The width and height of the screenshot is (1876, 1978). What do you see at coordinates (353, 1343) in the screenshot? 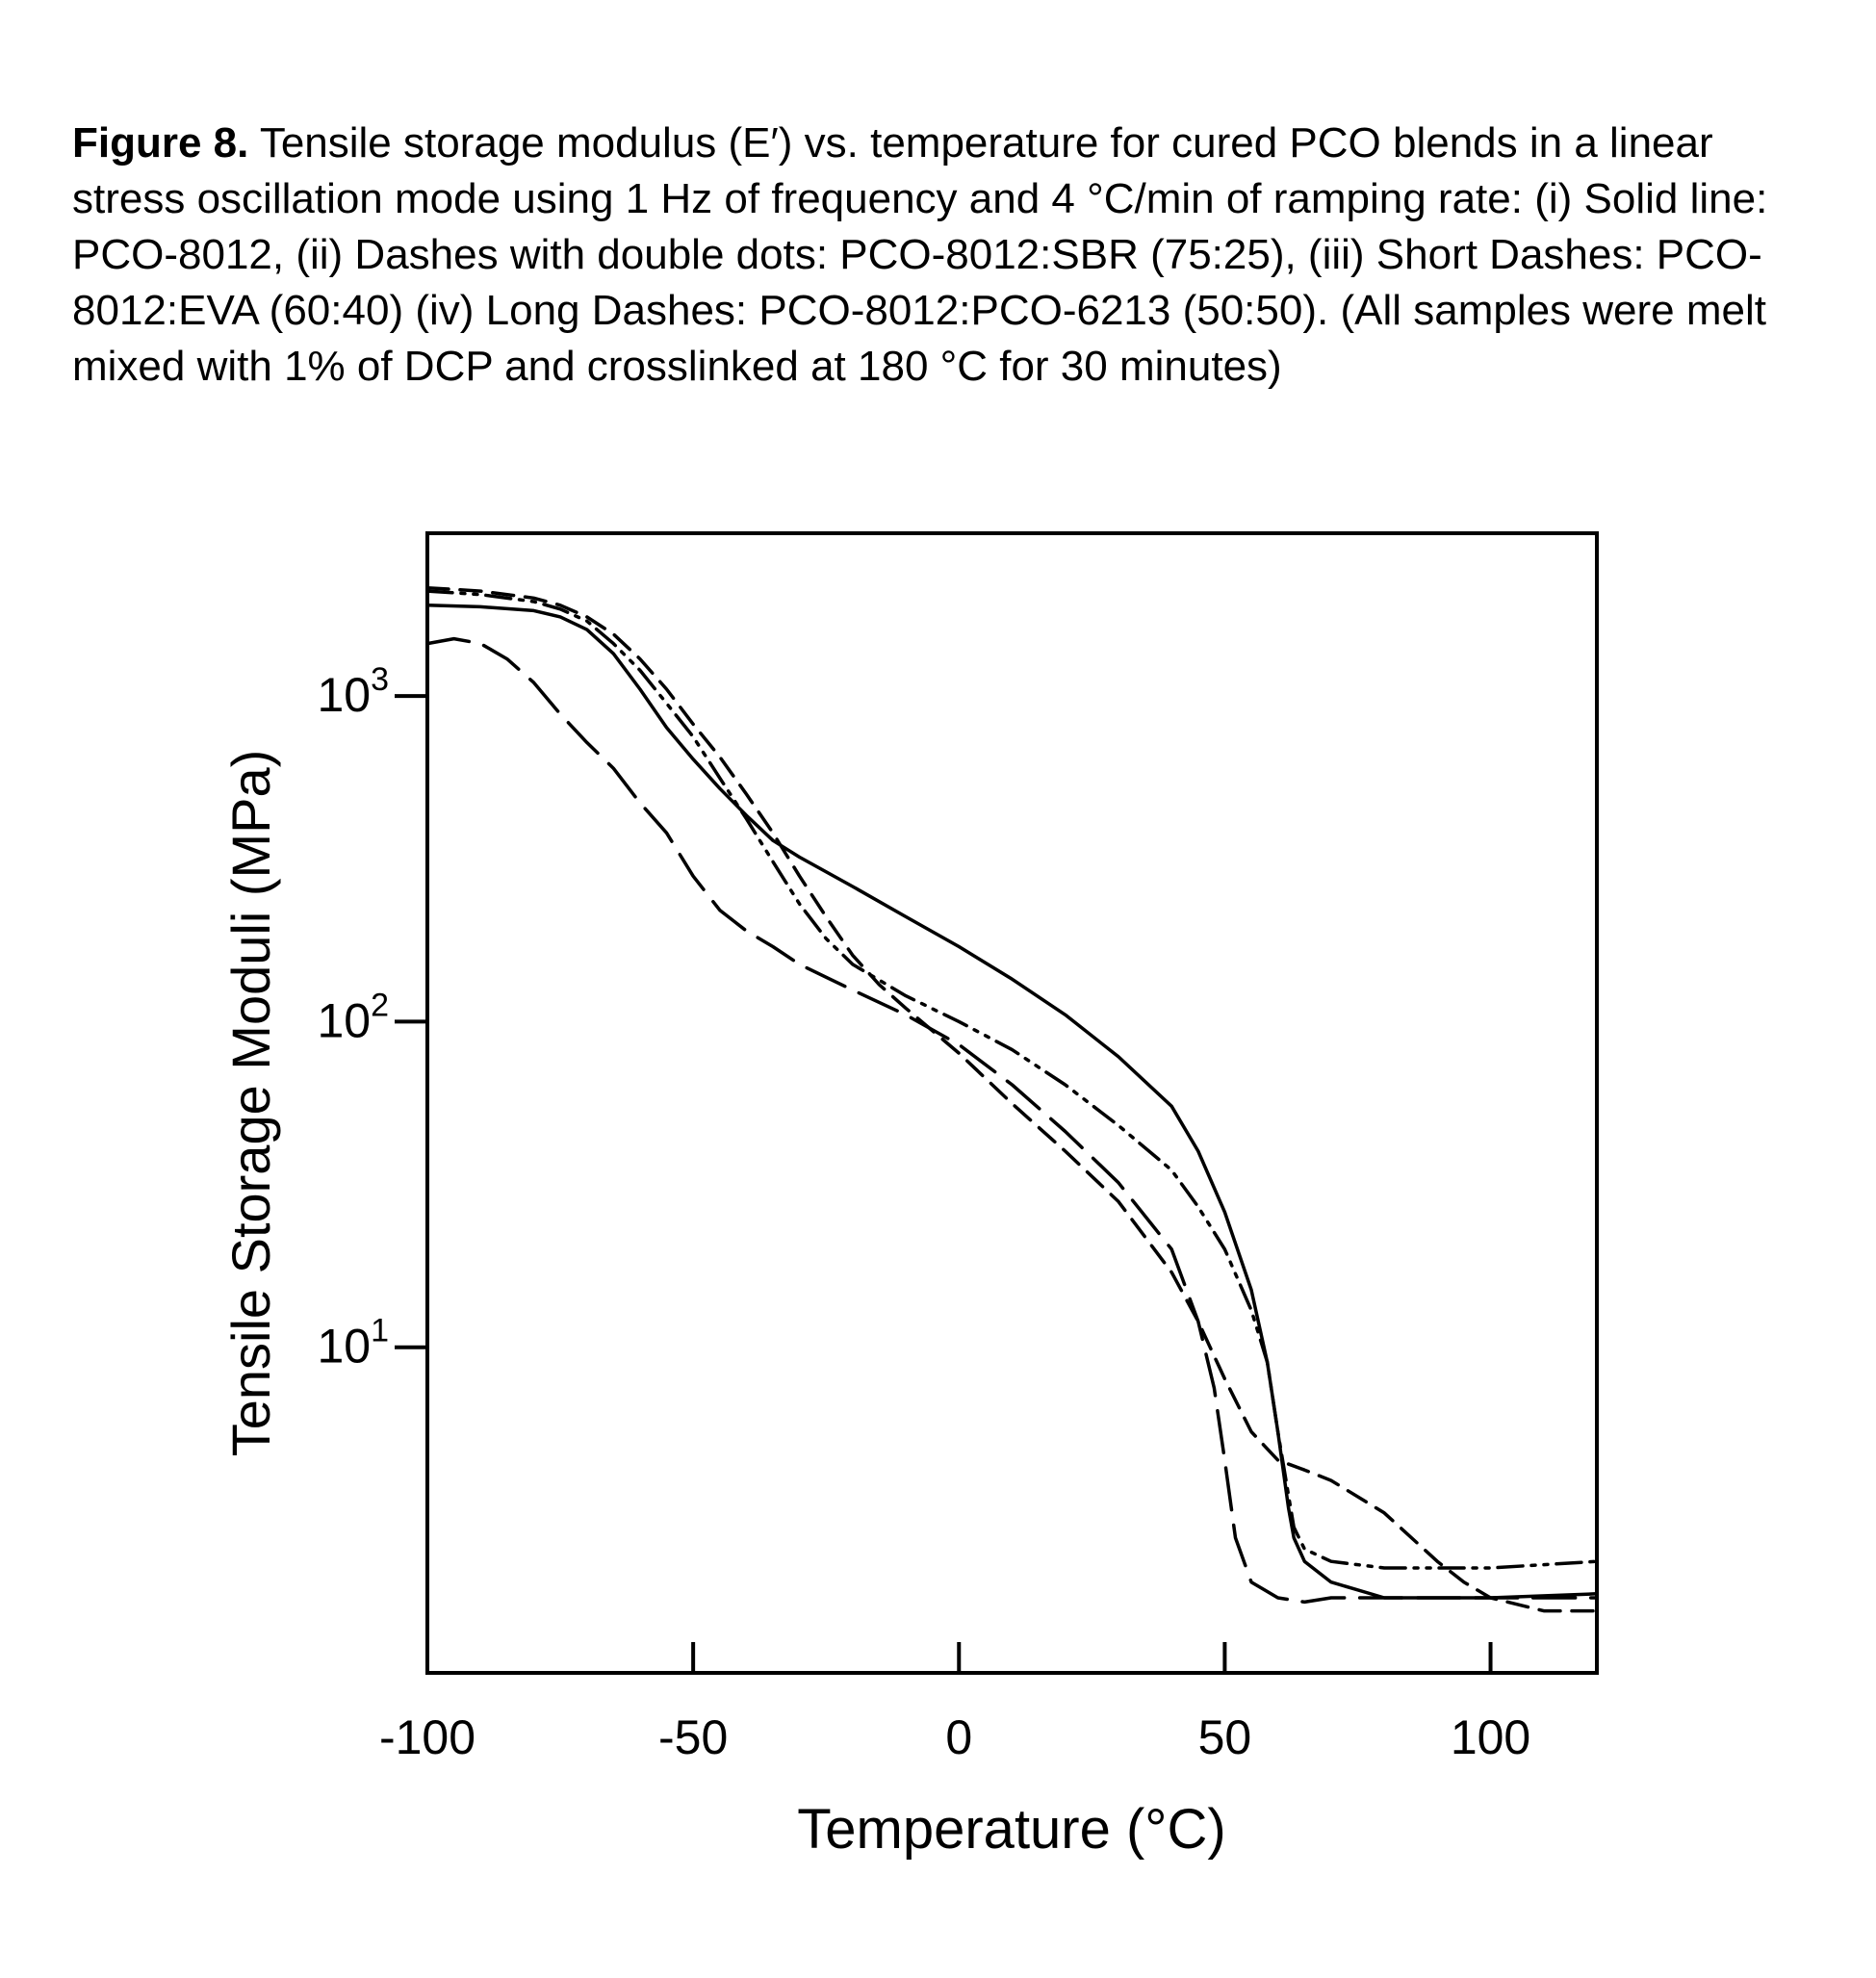
I see `y-tick-label: 10¹` at bounding box center [353, 1343].